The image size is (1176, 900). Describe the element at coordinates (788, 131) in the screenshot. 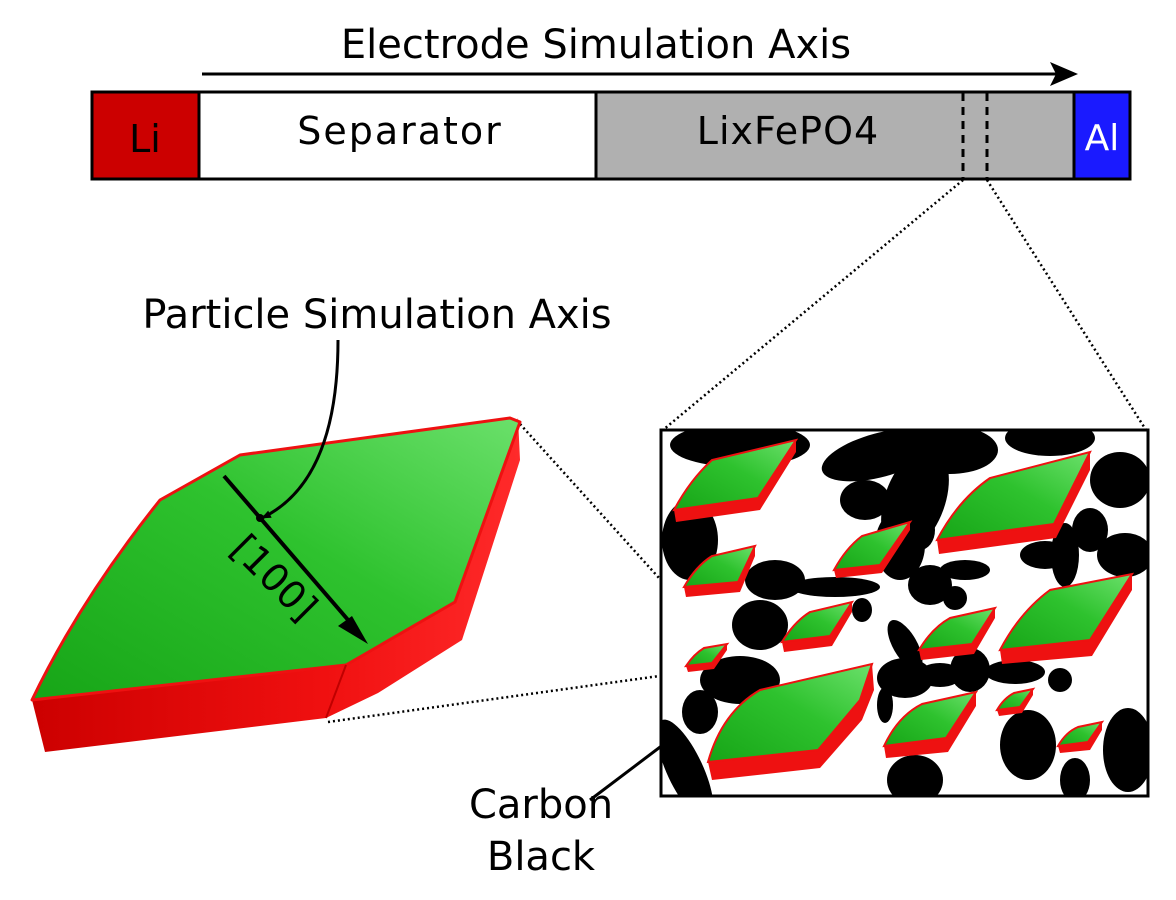

I see `cathode-label: LixFePO4` at that location.